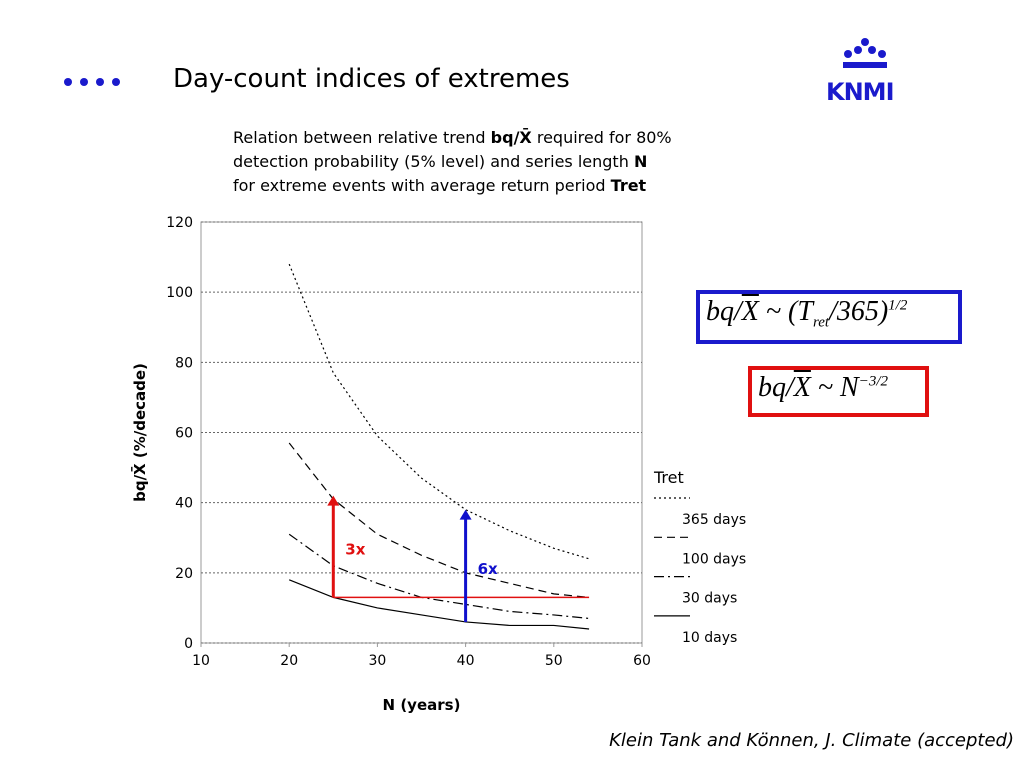  What do you see at coordinates (371, 79) in the screenshot?
I see `slide-title: Day-count indices of extremes` at bounding box center [371, 79].